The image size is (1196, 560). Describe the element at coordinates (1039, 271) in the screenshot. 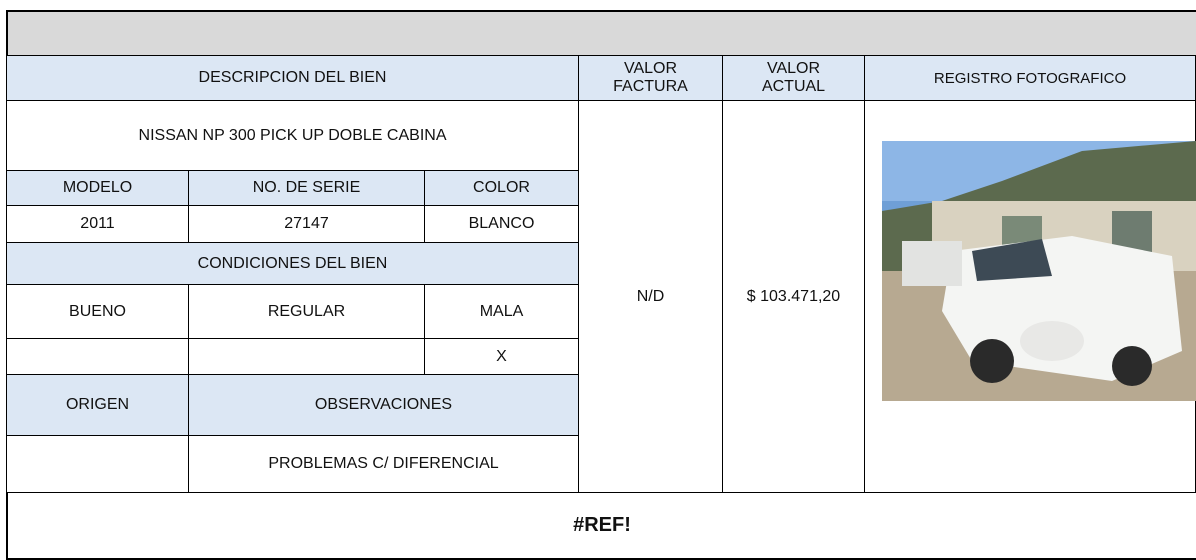

I see `photo` at that location.